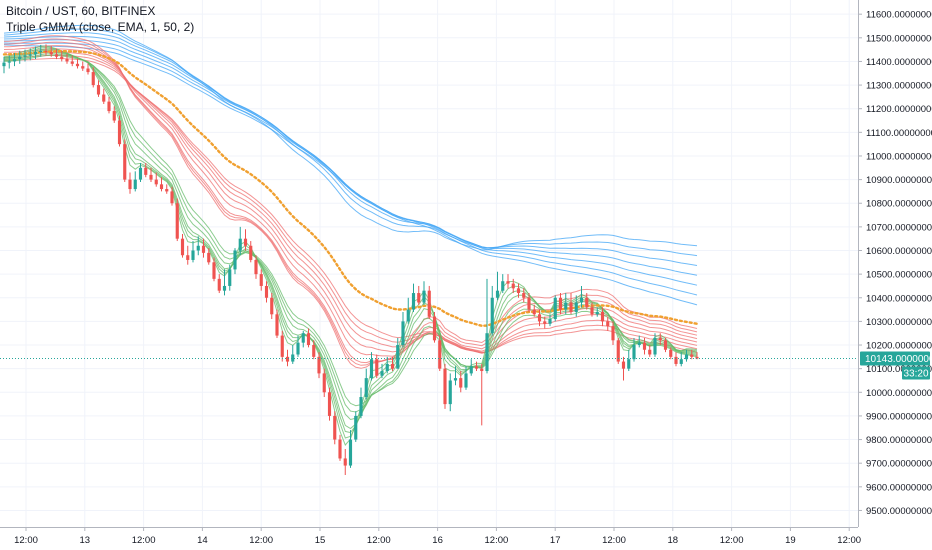 This screenshot has height=550, width=932. Describe the element at coordinates (555, 540) in the screenshot. I see `x-tick-label: 17` at that location.